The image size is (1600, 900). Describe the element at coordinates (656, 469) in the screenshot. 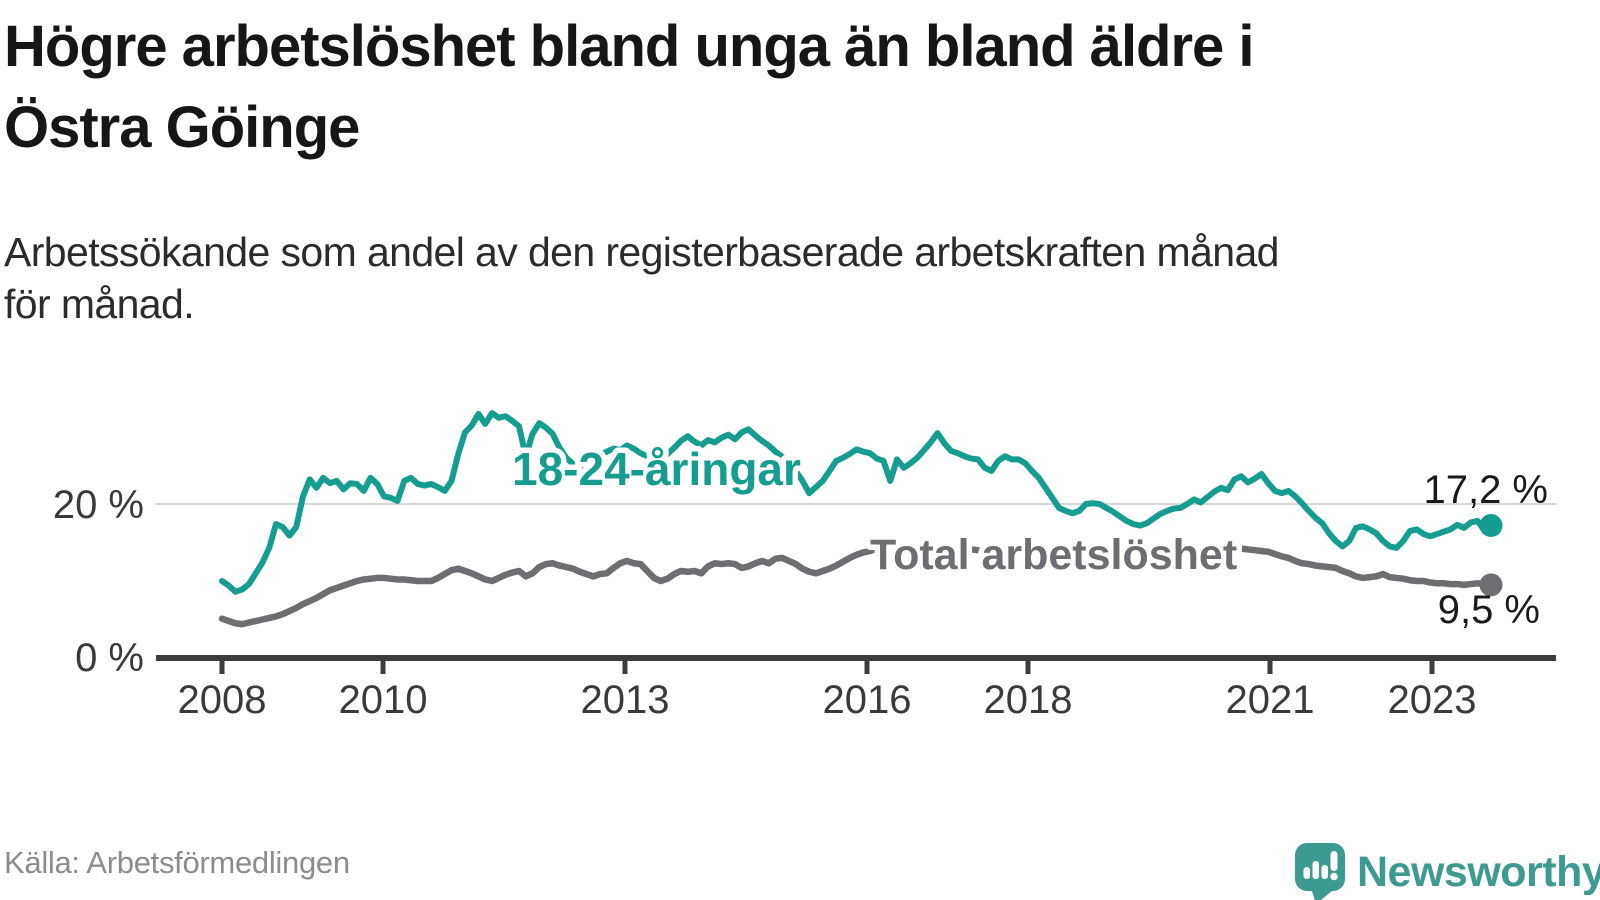

I see `series-label-youth: 18-24-åringar` at that location.